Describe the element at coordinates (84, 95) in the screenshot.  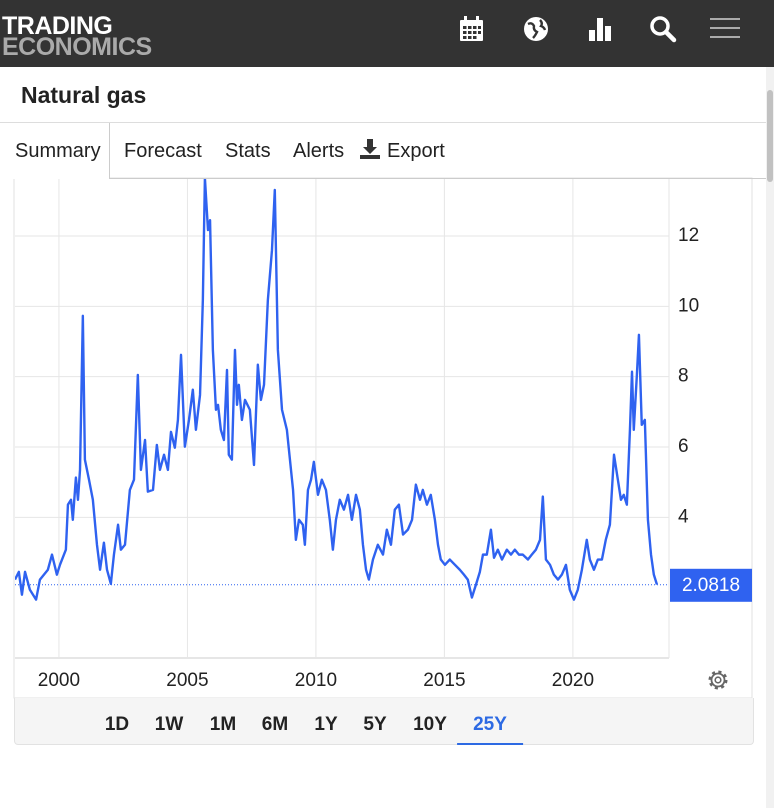
I see `page-title: Natural gas` at that location.